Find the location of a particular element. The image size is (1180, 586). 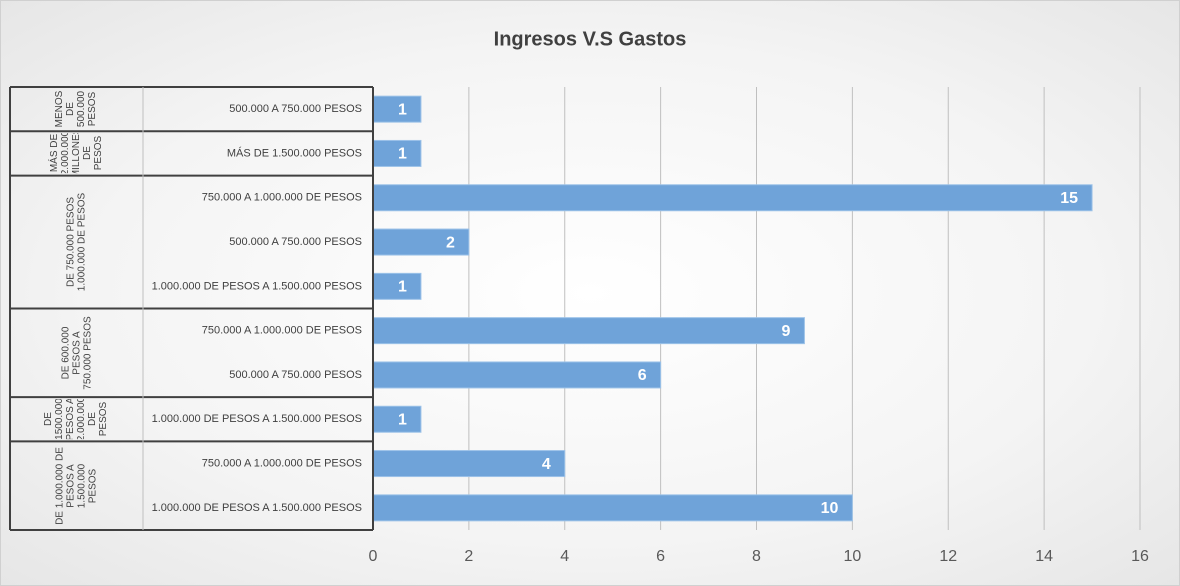

data-label: 15 is located at coordinates (1069, 198).